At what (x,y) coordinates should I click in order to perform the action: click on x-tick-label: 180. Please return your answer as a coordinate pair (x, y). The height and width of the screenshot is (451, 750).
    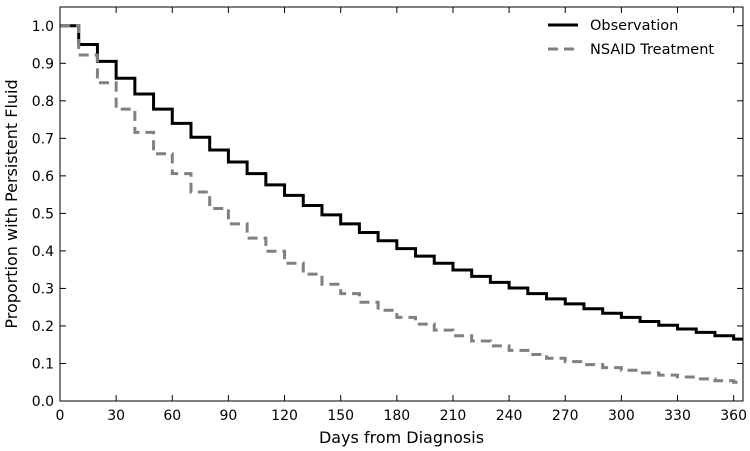
    Looking at the image, I should click on (396, 416).